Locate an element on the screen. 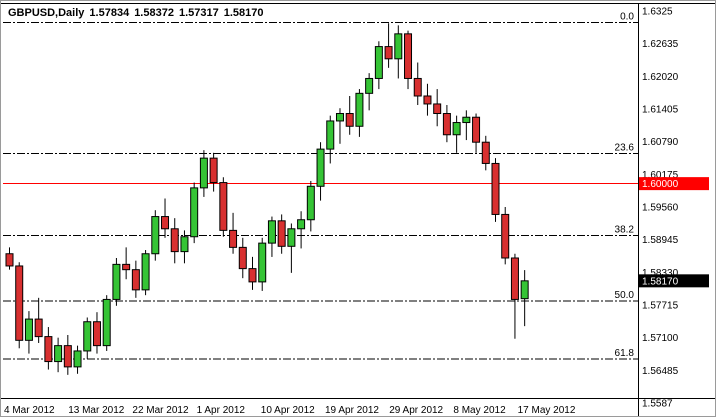  x-axis-label: 17 May 2012 is located at coordinates (547, 410).